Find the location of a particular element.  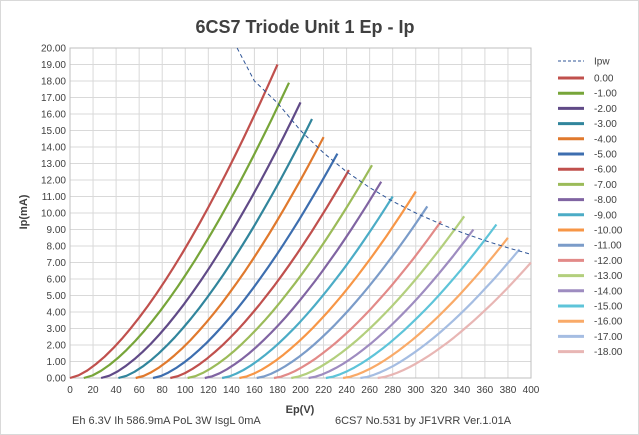

legend-label: -16.00 is located at coordinates (608, 322).